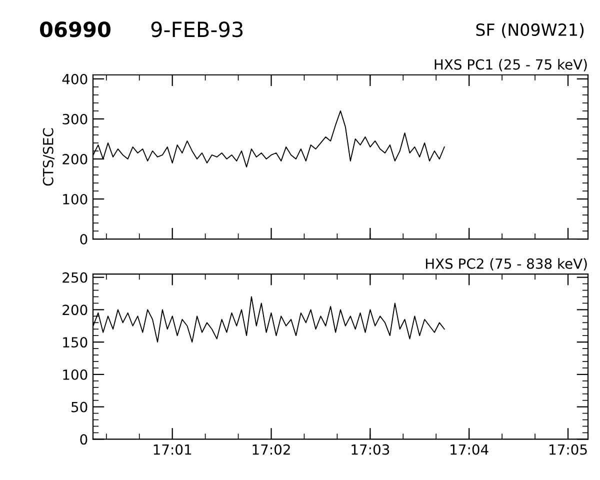  I want to click on chart-title: HXS PC1 (25 - 75 keV), so click(510, 65).